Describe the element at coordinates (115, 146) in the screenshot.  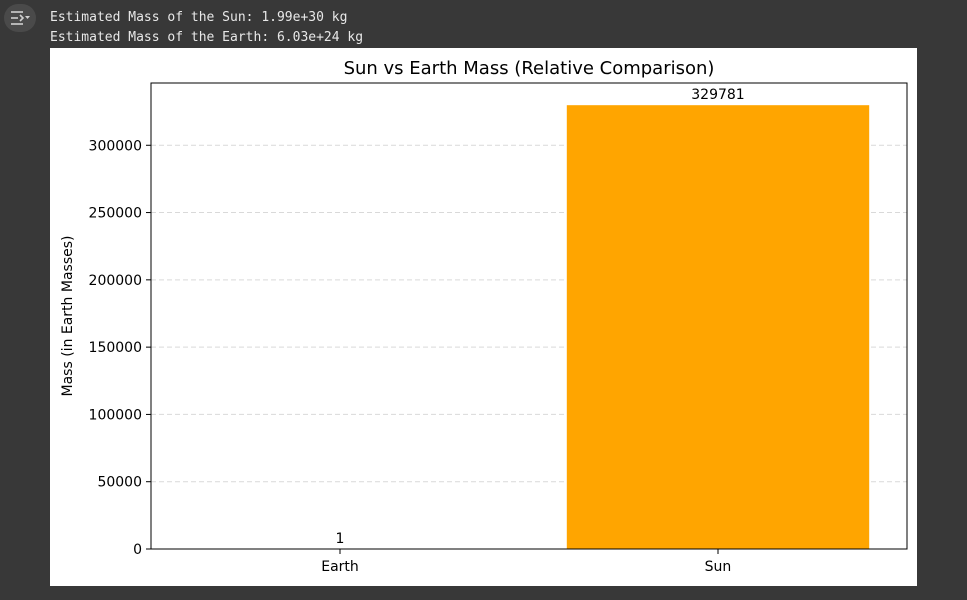
I see `y-tick-label: 300000` at that location.